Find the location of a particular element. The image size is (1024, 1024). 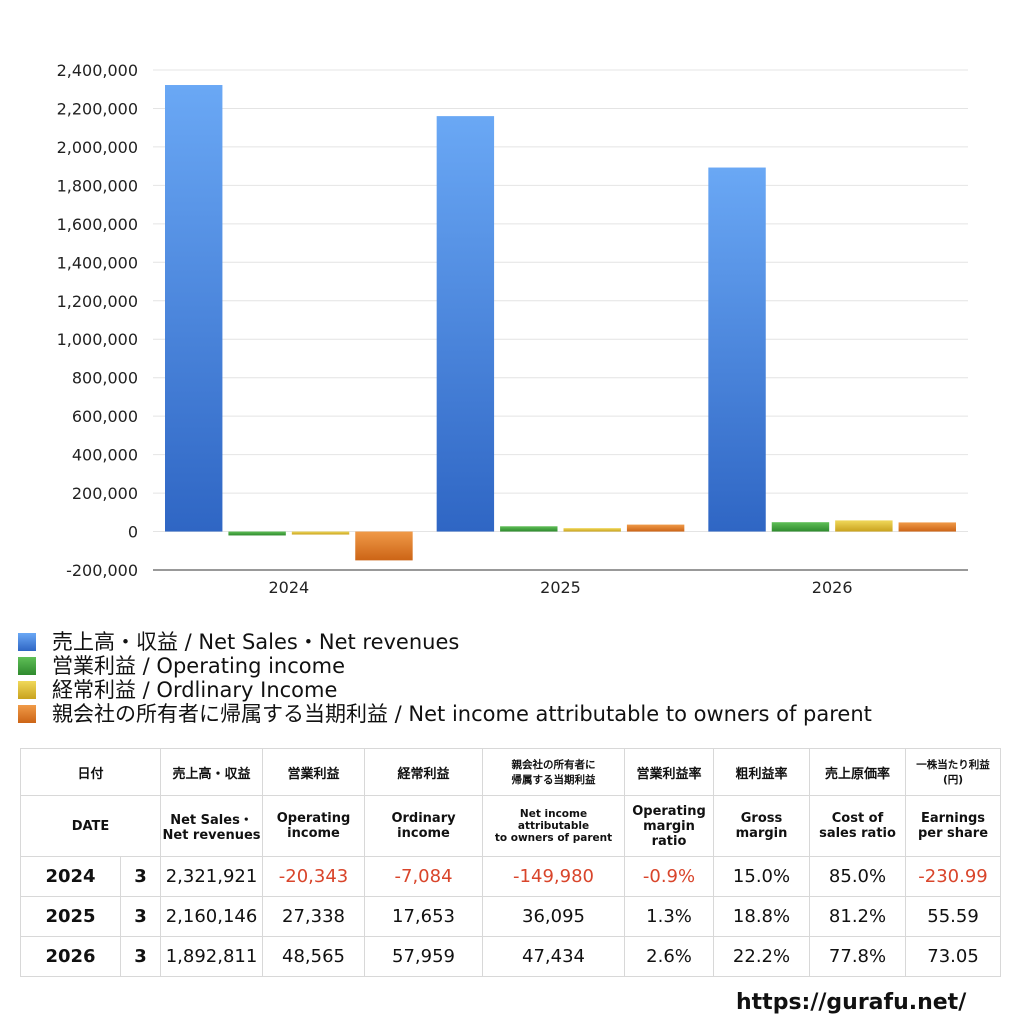

header-ordinary-jp: 経常利益 is located at coordinates (424, 772).